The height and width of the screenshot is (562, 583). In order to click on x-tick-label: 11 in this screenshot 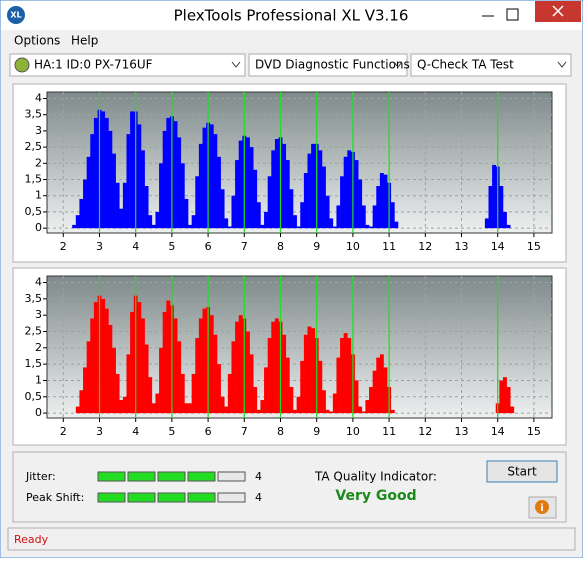, I will do `click(389, 246)`.